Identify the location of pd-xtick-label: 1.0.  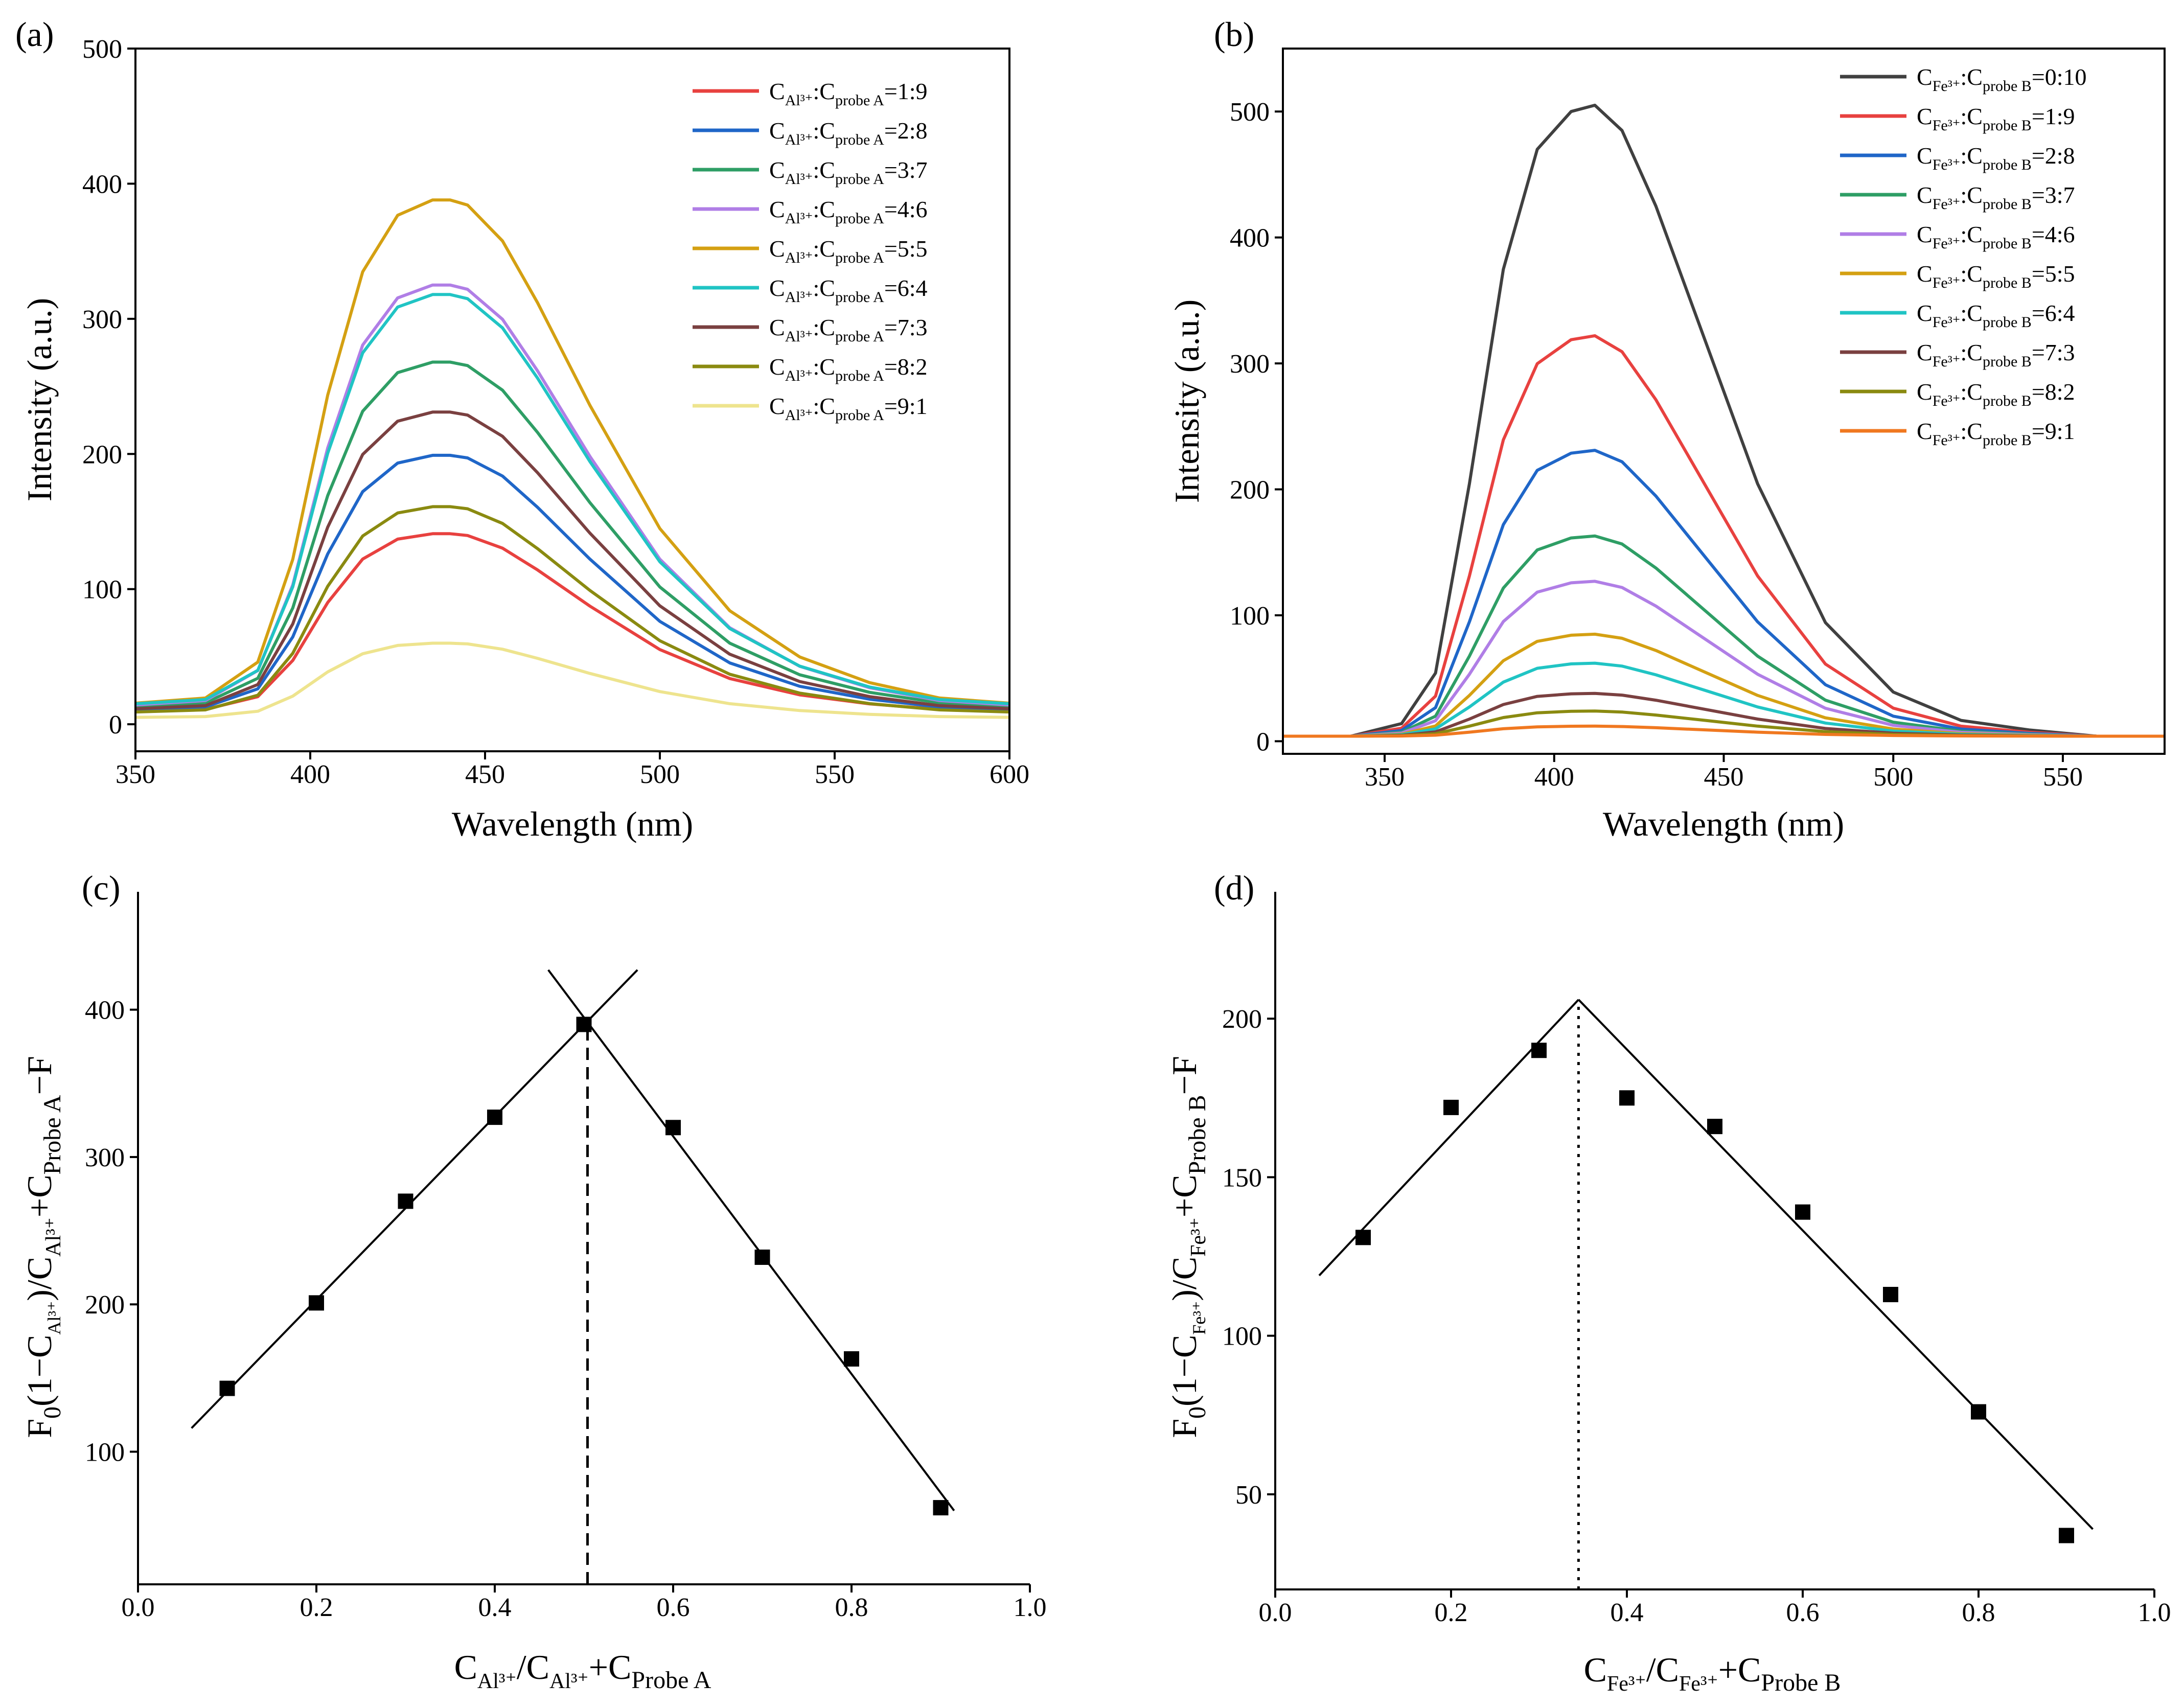
(2154, 1613).